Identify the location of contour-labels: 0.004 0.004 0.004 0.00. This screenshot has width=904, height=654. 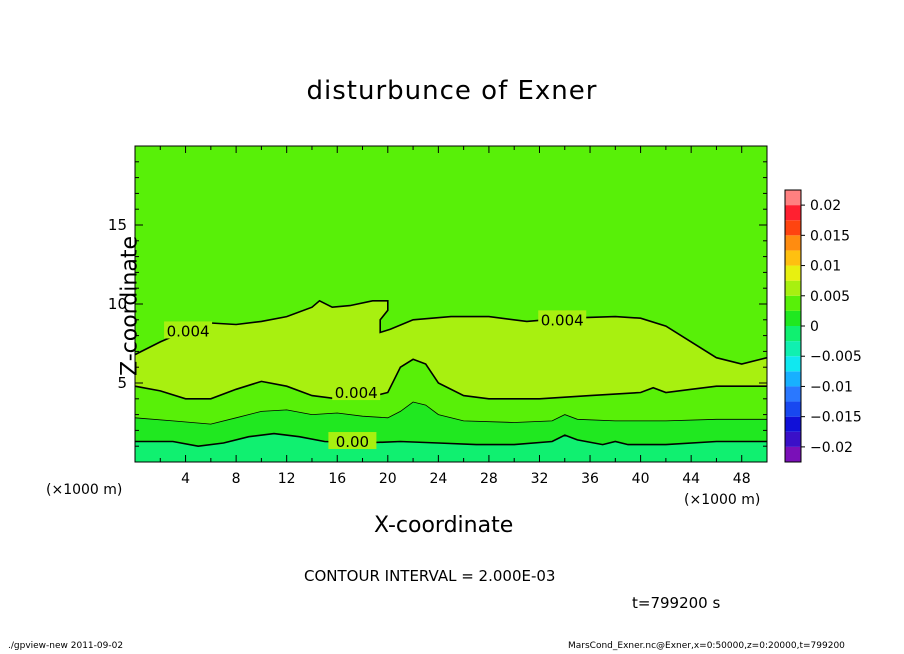
(375, 380).